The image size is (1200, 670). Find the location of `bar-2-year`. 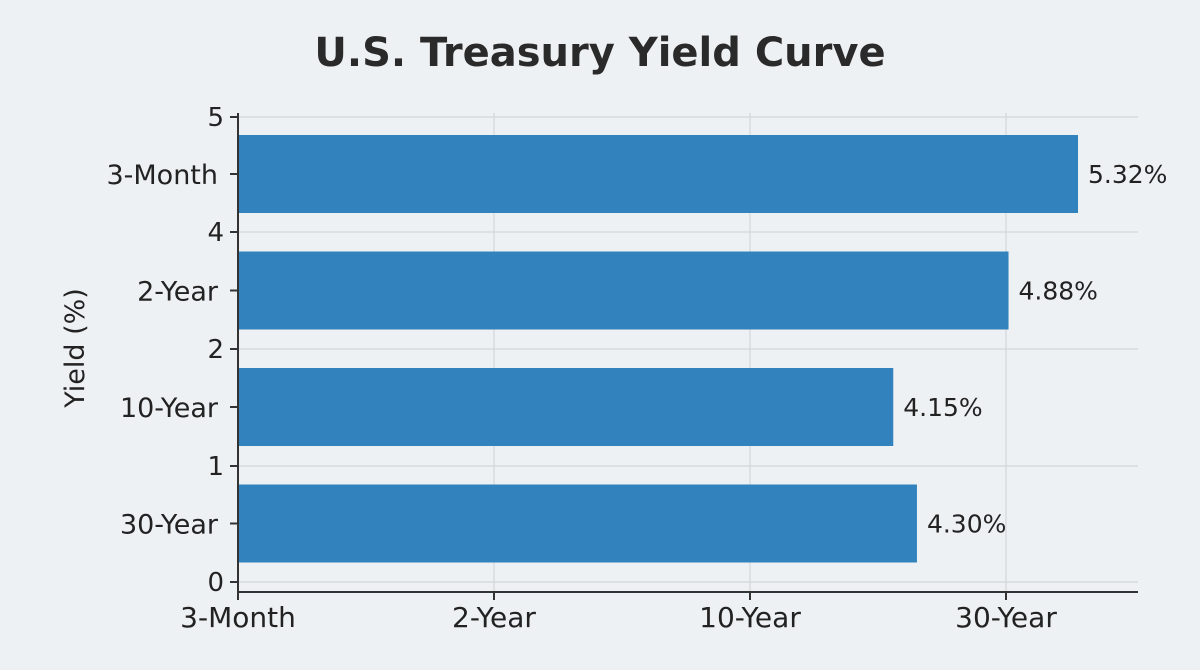

bar-2-year is located at coordinates (623, 290).